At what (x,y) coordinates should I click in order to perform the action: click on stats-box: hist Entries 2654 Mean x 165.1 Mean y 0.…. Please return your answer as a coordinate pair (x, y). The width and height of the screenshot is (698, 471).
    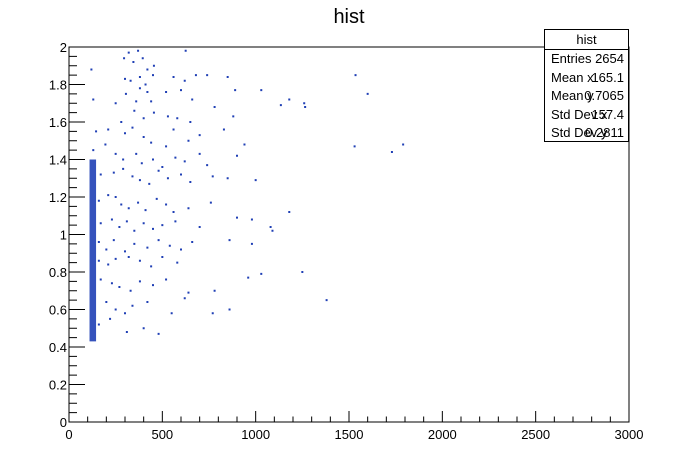
    Looking at the image, I should click on (586, 85).